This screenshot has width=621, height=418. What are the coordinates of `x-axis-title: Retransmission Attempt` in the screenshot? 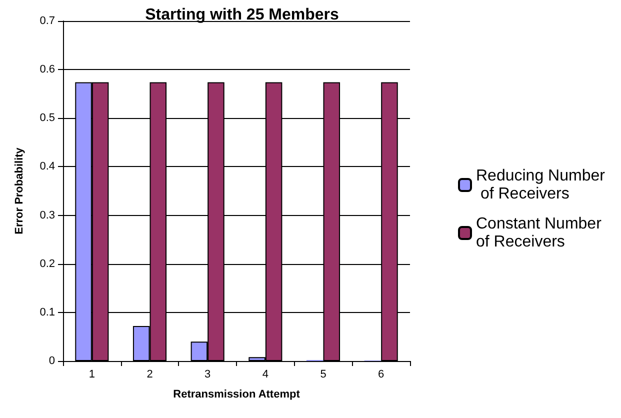 It's located at (236, 394).